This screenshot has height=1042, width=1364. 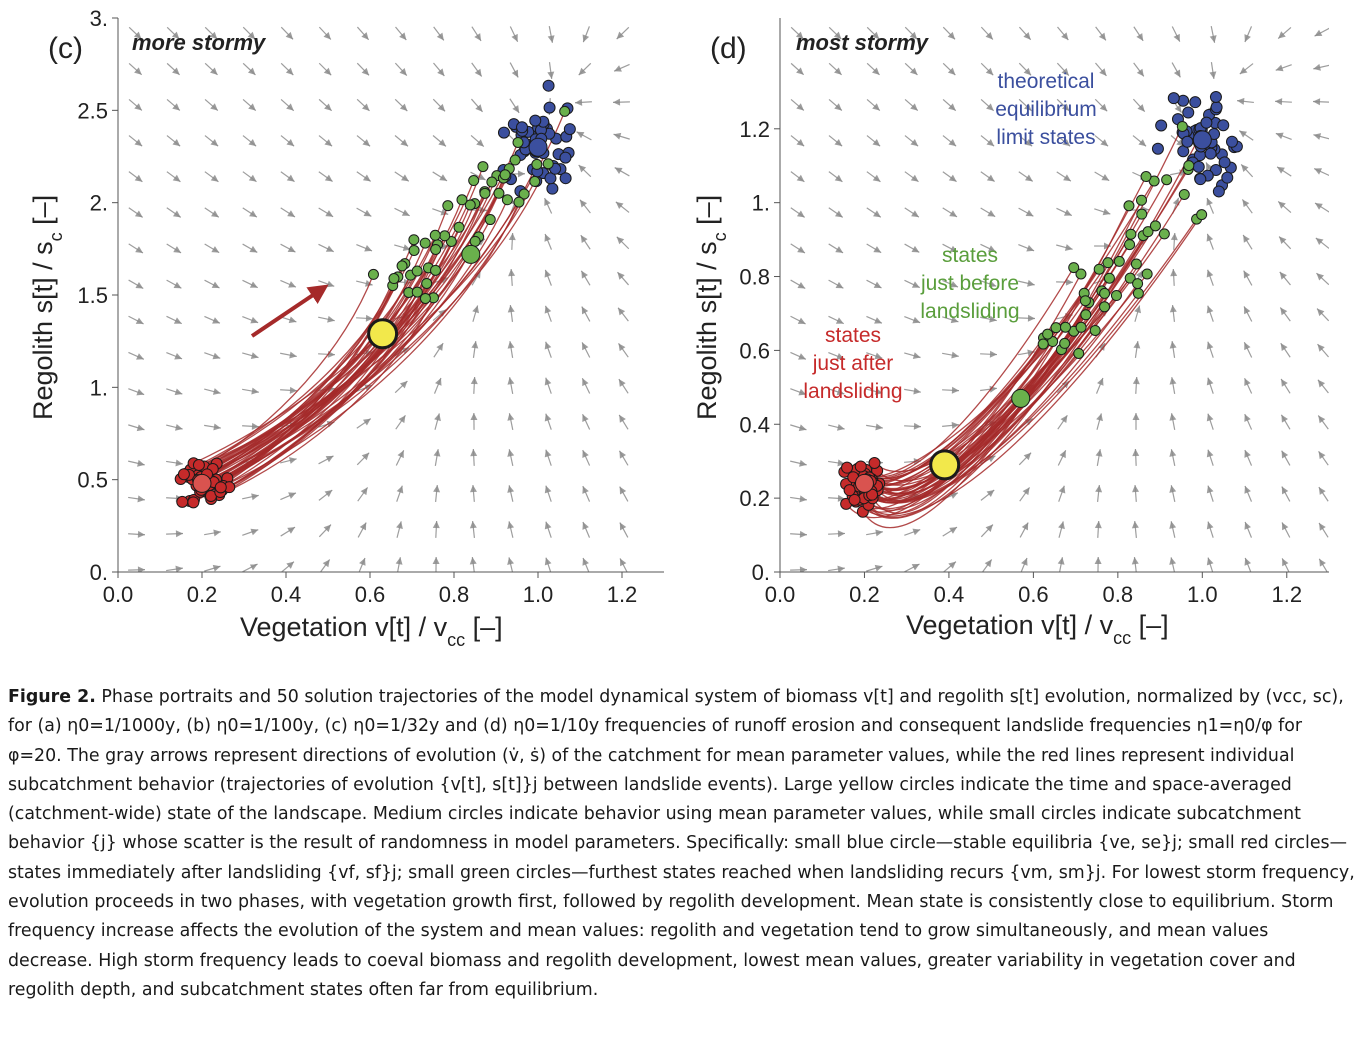 I want to click on y-tick-label: 0.4, so click(x=754, y=424).